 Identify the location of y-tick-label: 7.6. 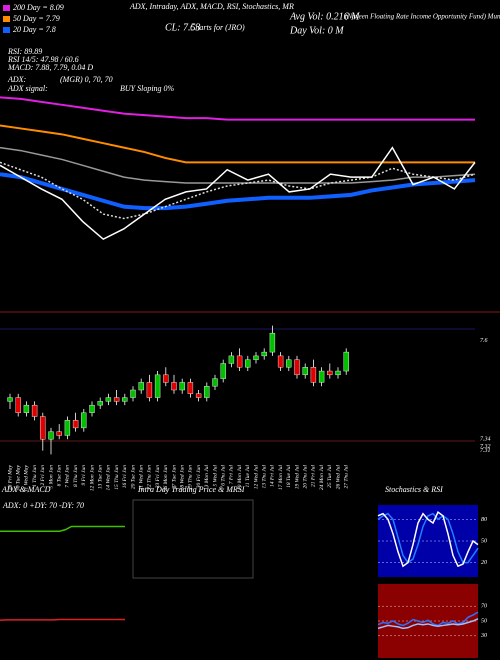
(484, 341).